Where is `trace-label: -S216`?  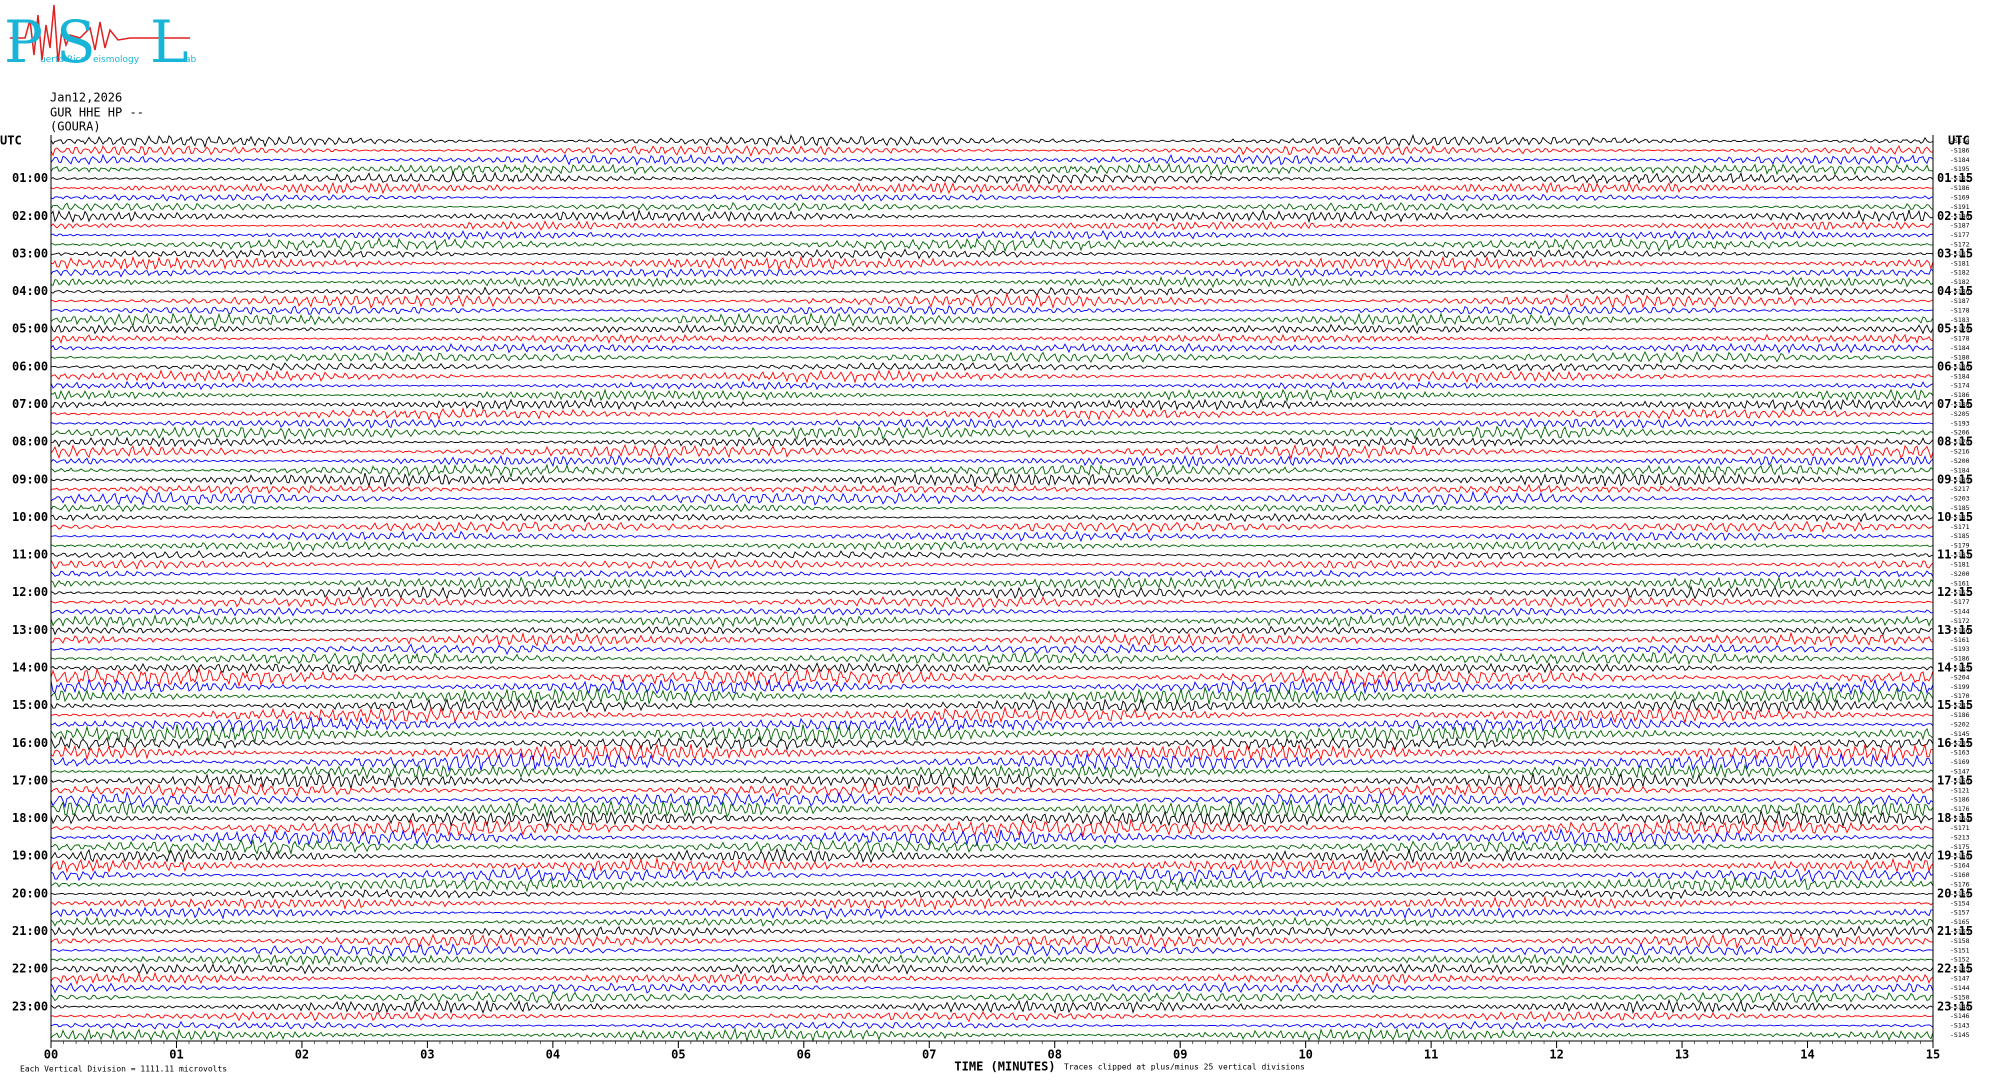
trace-label: -S216 is located at coordinates (1960, 452).